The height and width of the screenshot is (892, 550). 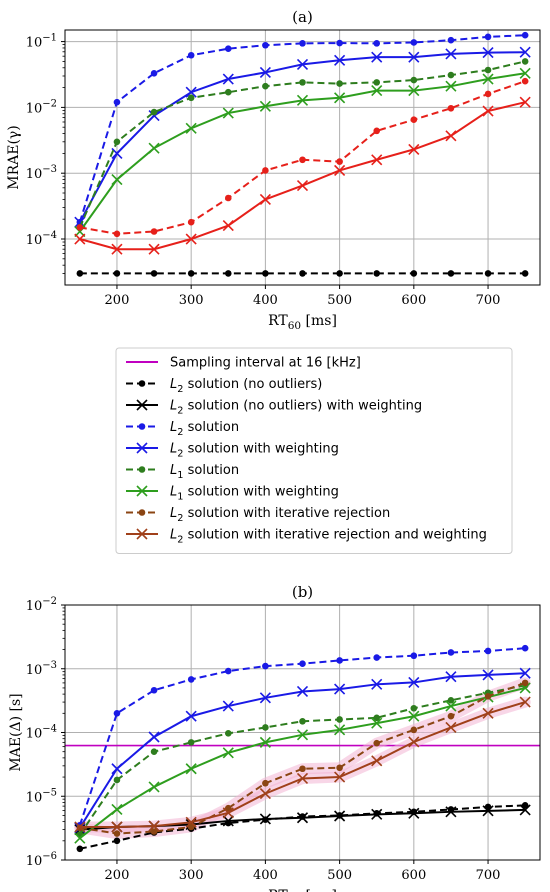 I want to click on panel-title: (a), so click(x=302, y=17).